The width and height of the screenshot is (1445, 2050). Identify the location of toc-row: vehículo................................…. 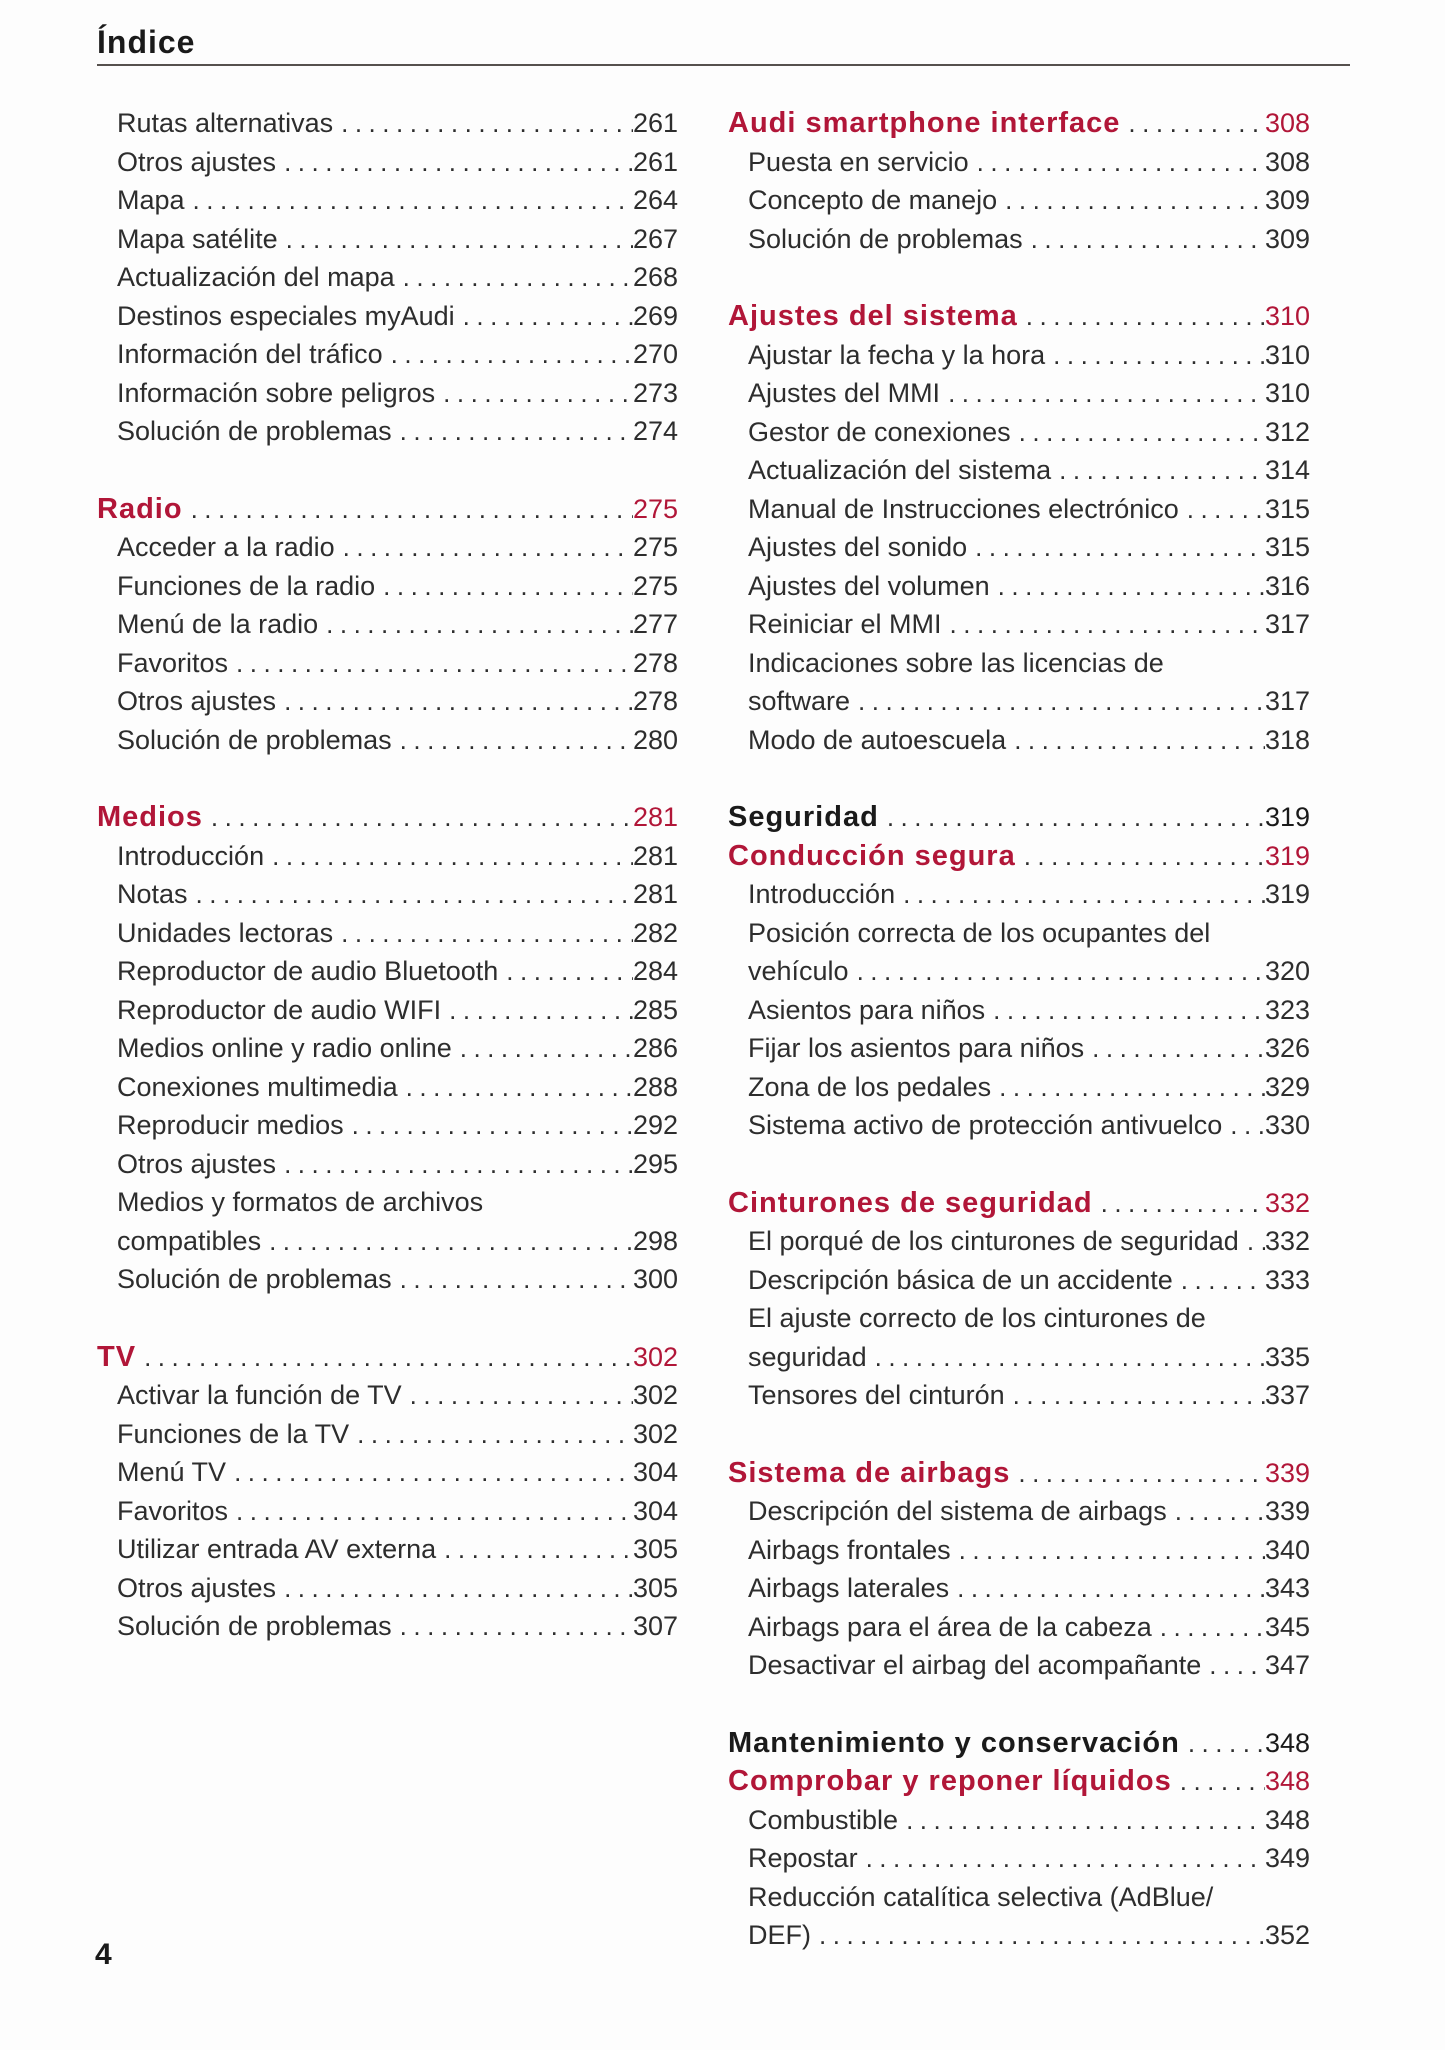
(1019, 971).